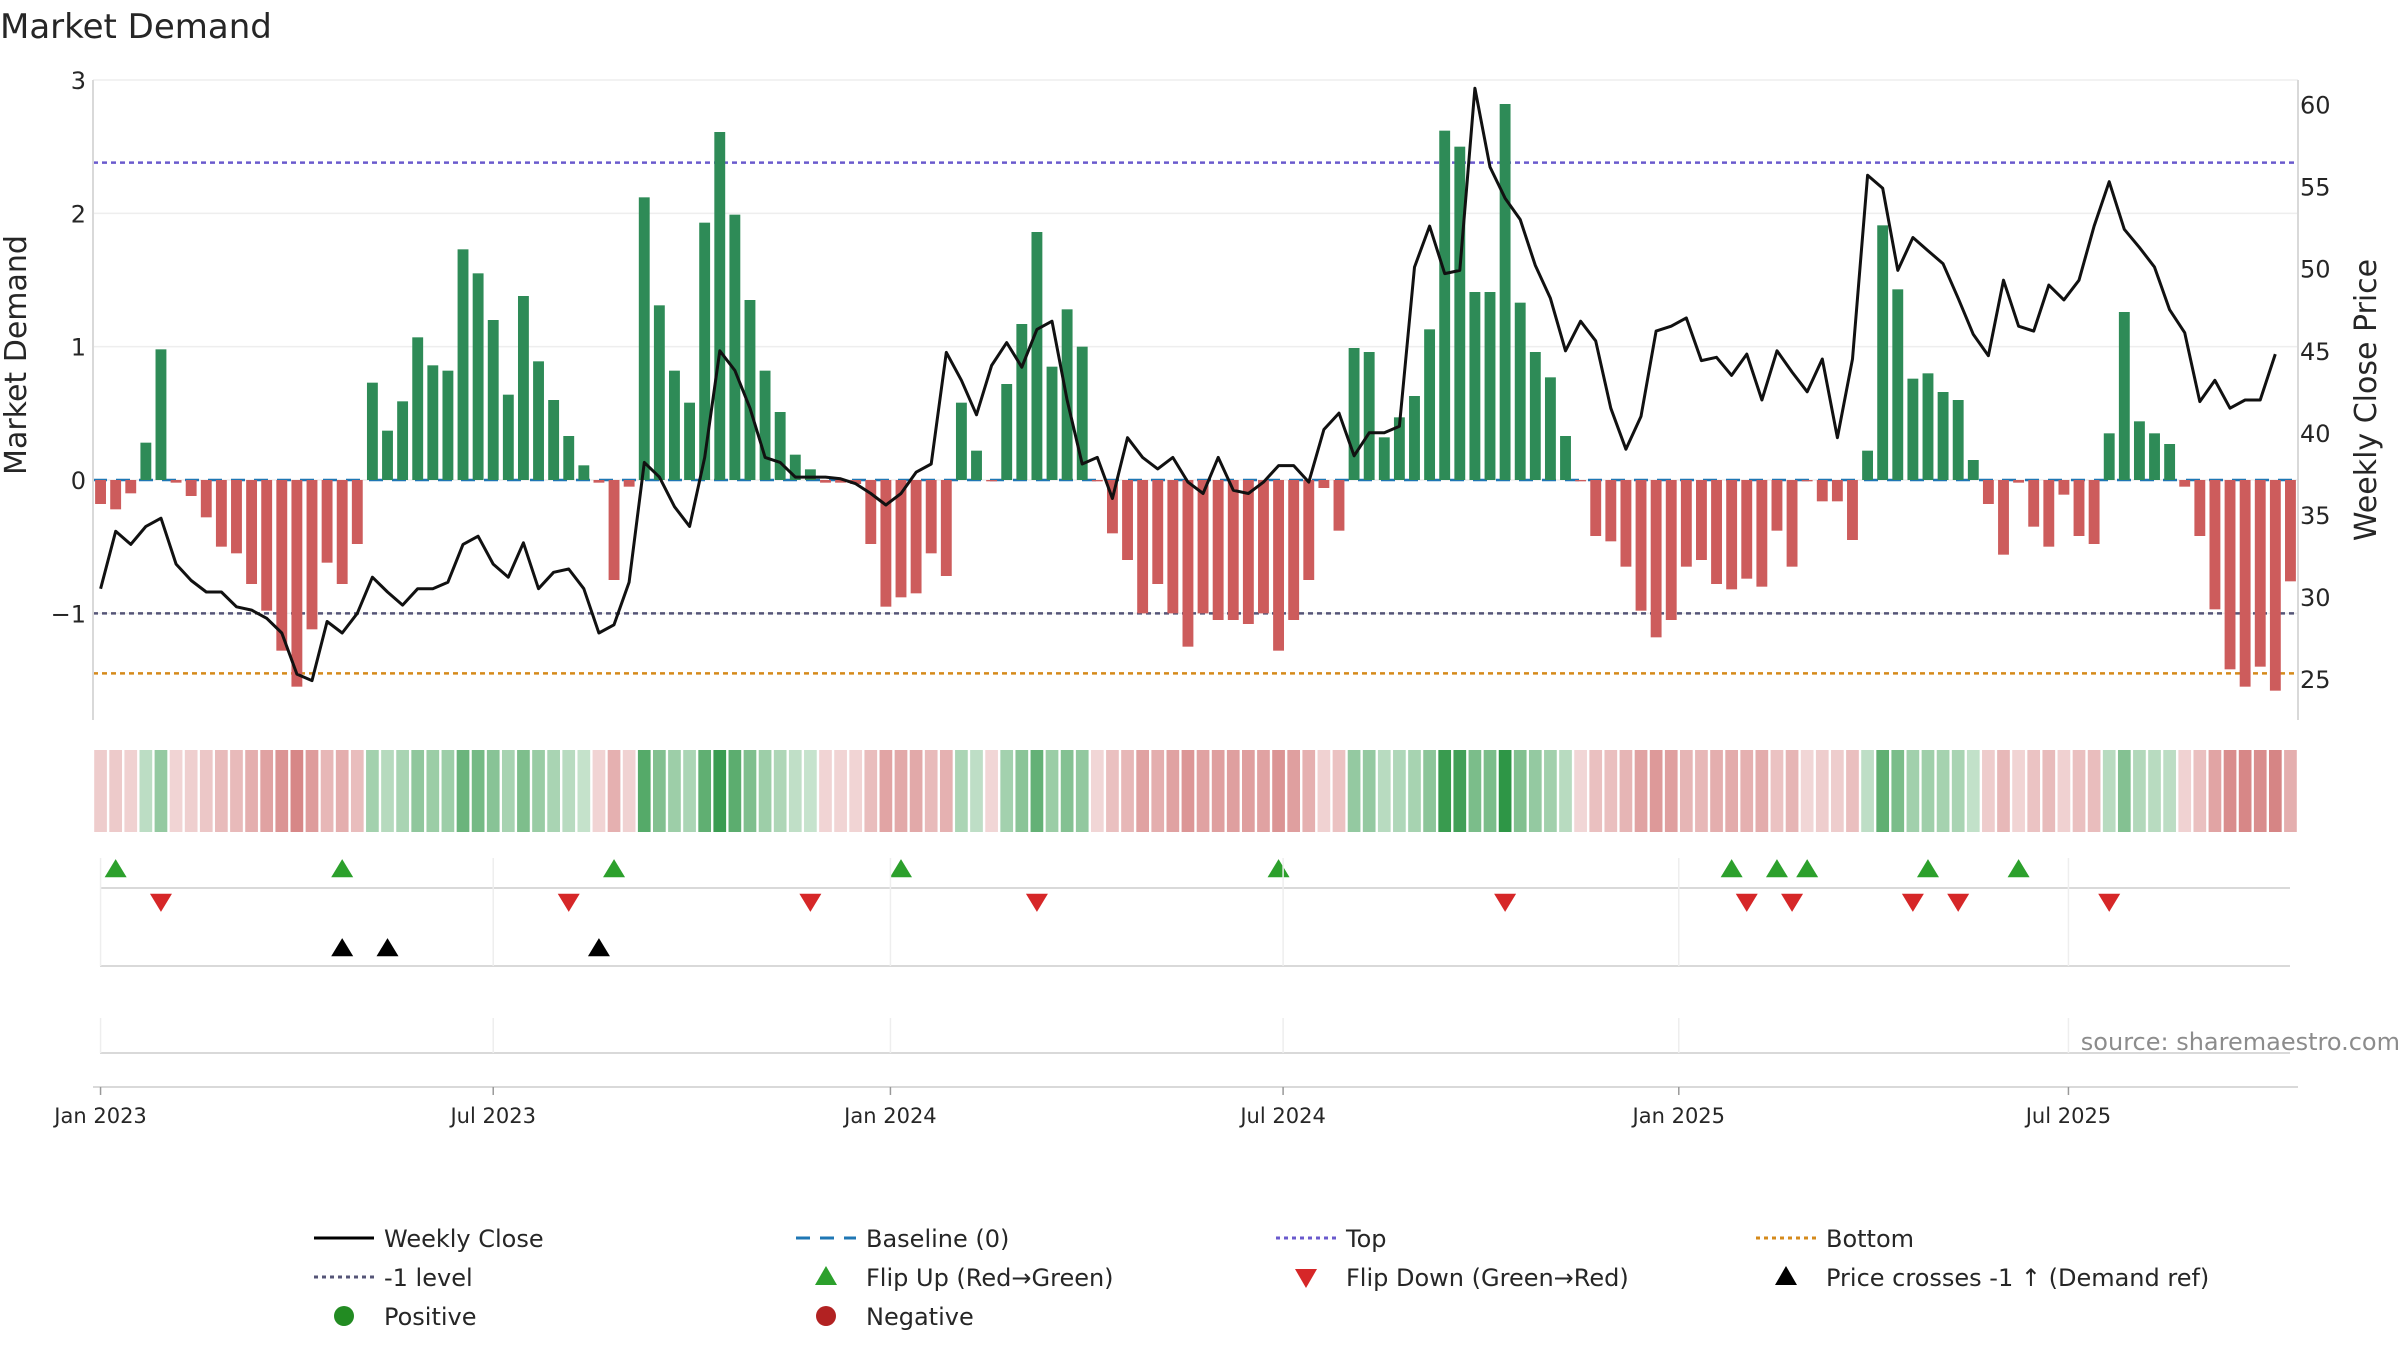 The image size is (2400, 1350). Describe the element at coordinates (895, 1317) in the screenshot. I see `legend-item: Negative` at that location.